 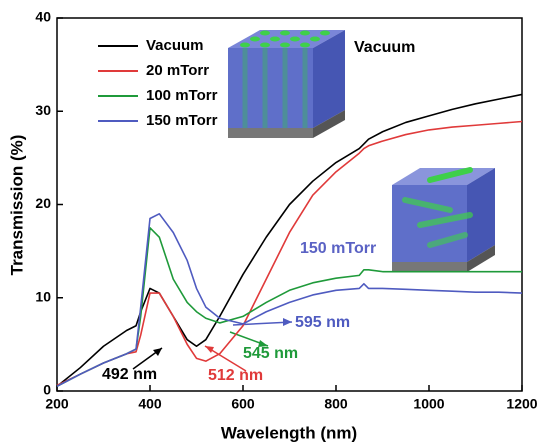 What do you see at coordinates (338, 248) in the screenshot?
I see `annotation: 150 mTorr` at bounding box center [338, 248].